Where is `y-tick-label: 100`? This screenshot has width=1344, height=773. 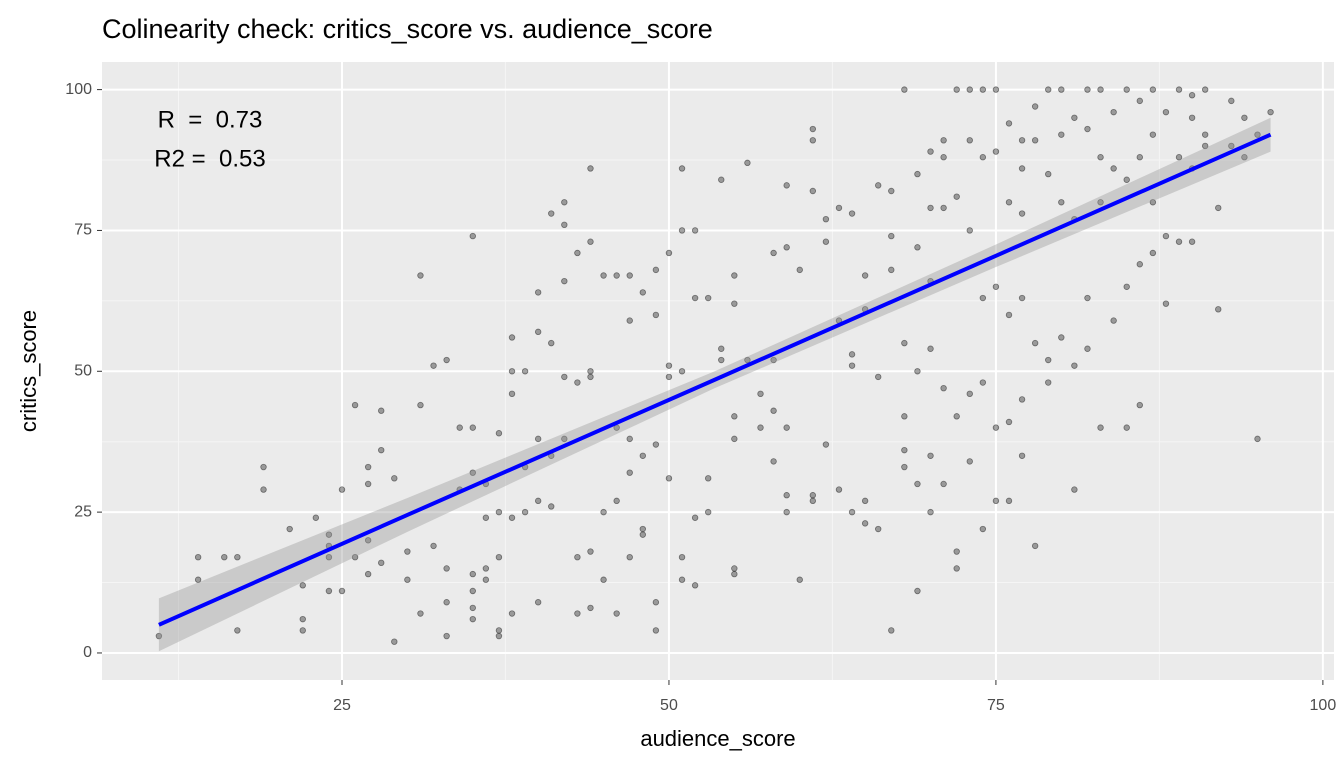
y-tick-label: 100 is located at coordinates (78, 89).